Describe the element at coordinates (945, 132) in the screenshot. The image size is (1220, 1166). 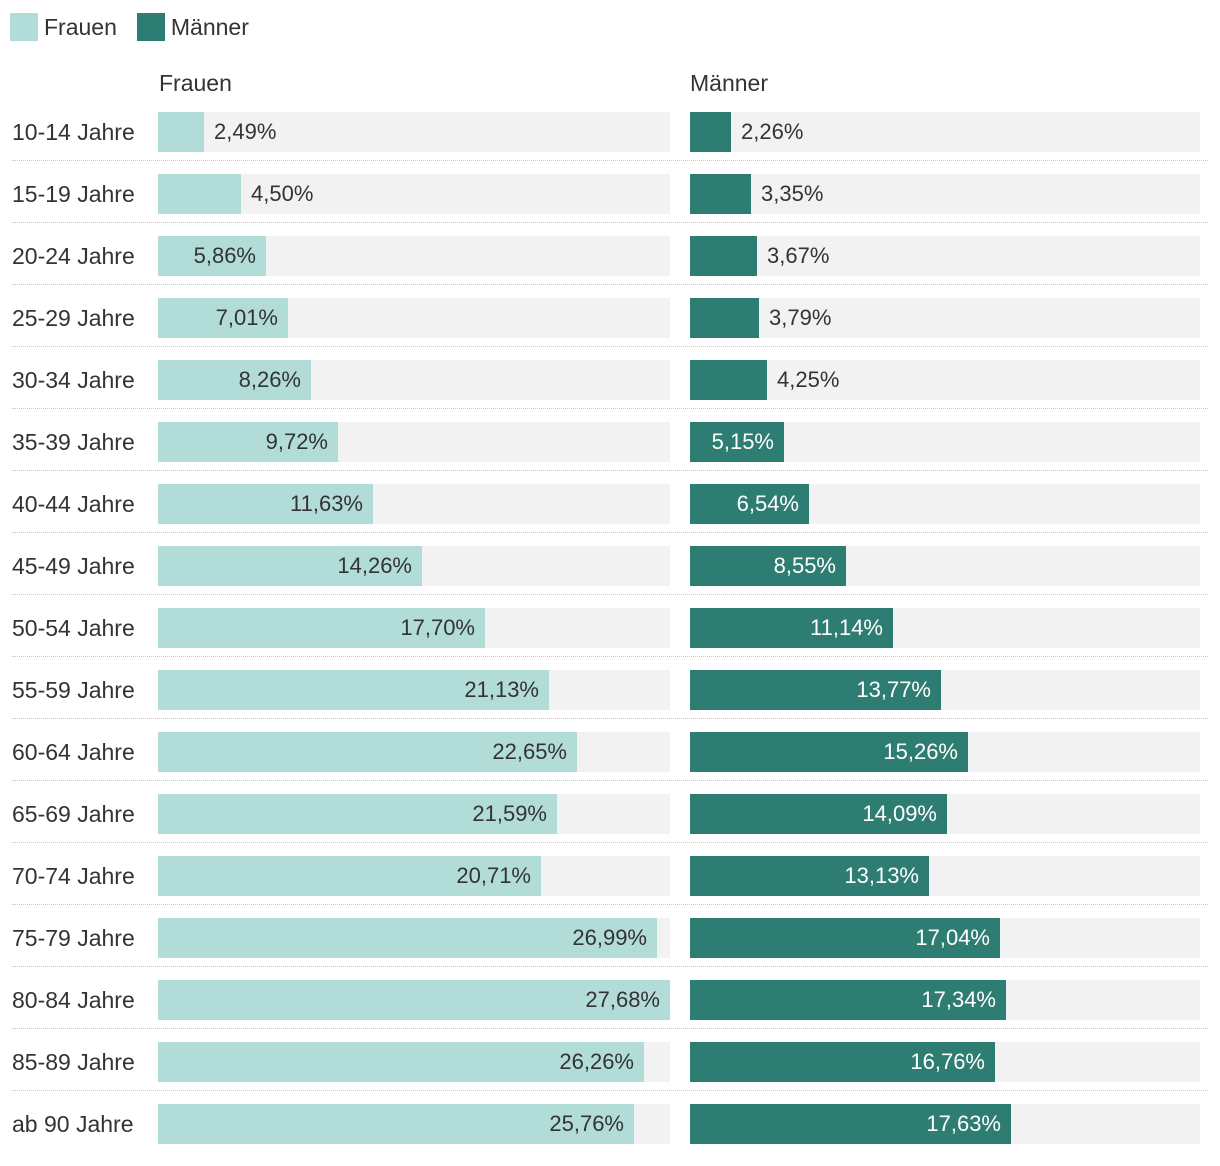
I see `bar-track-maenner: 2,26%` at that location.